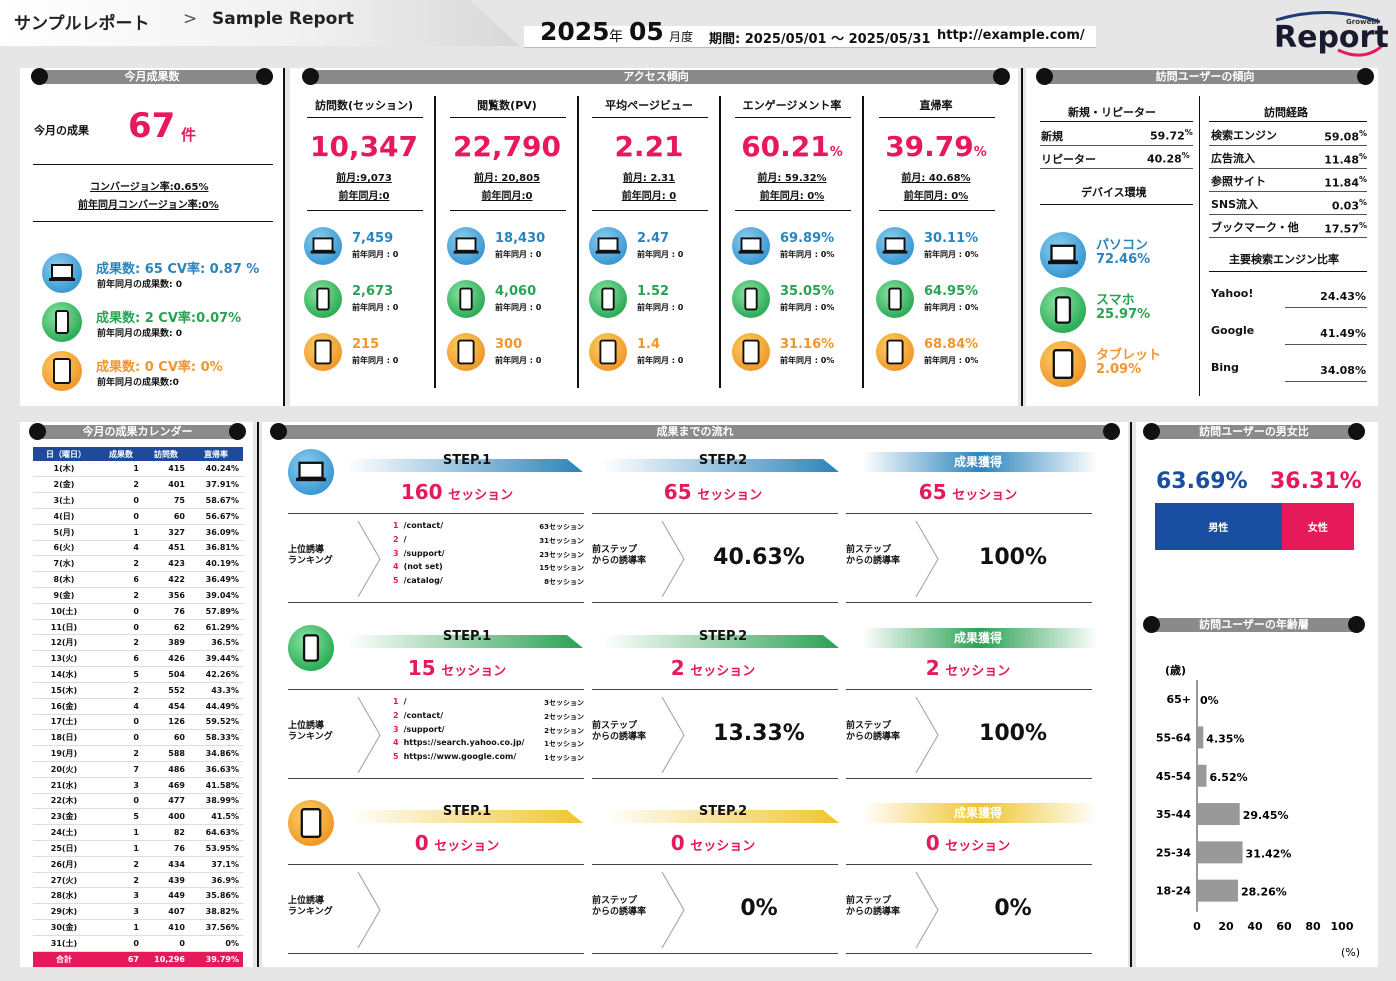 This screenshot has height=981, width=1396. I want to click on access-device-value: 2.47, so click(653, 238).